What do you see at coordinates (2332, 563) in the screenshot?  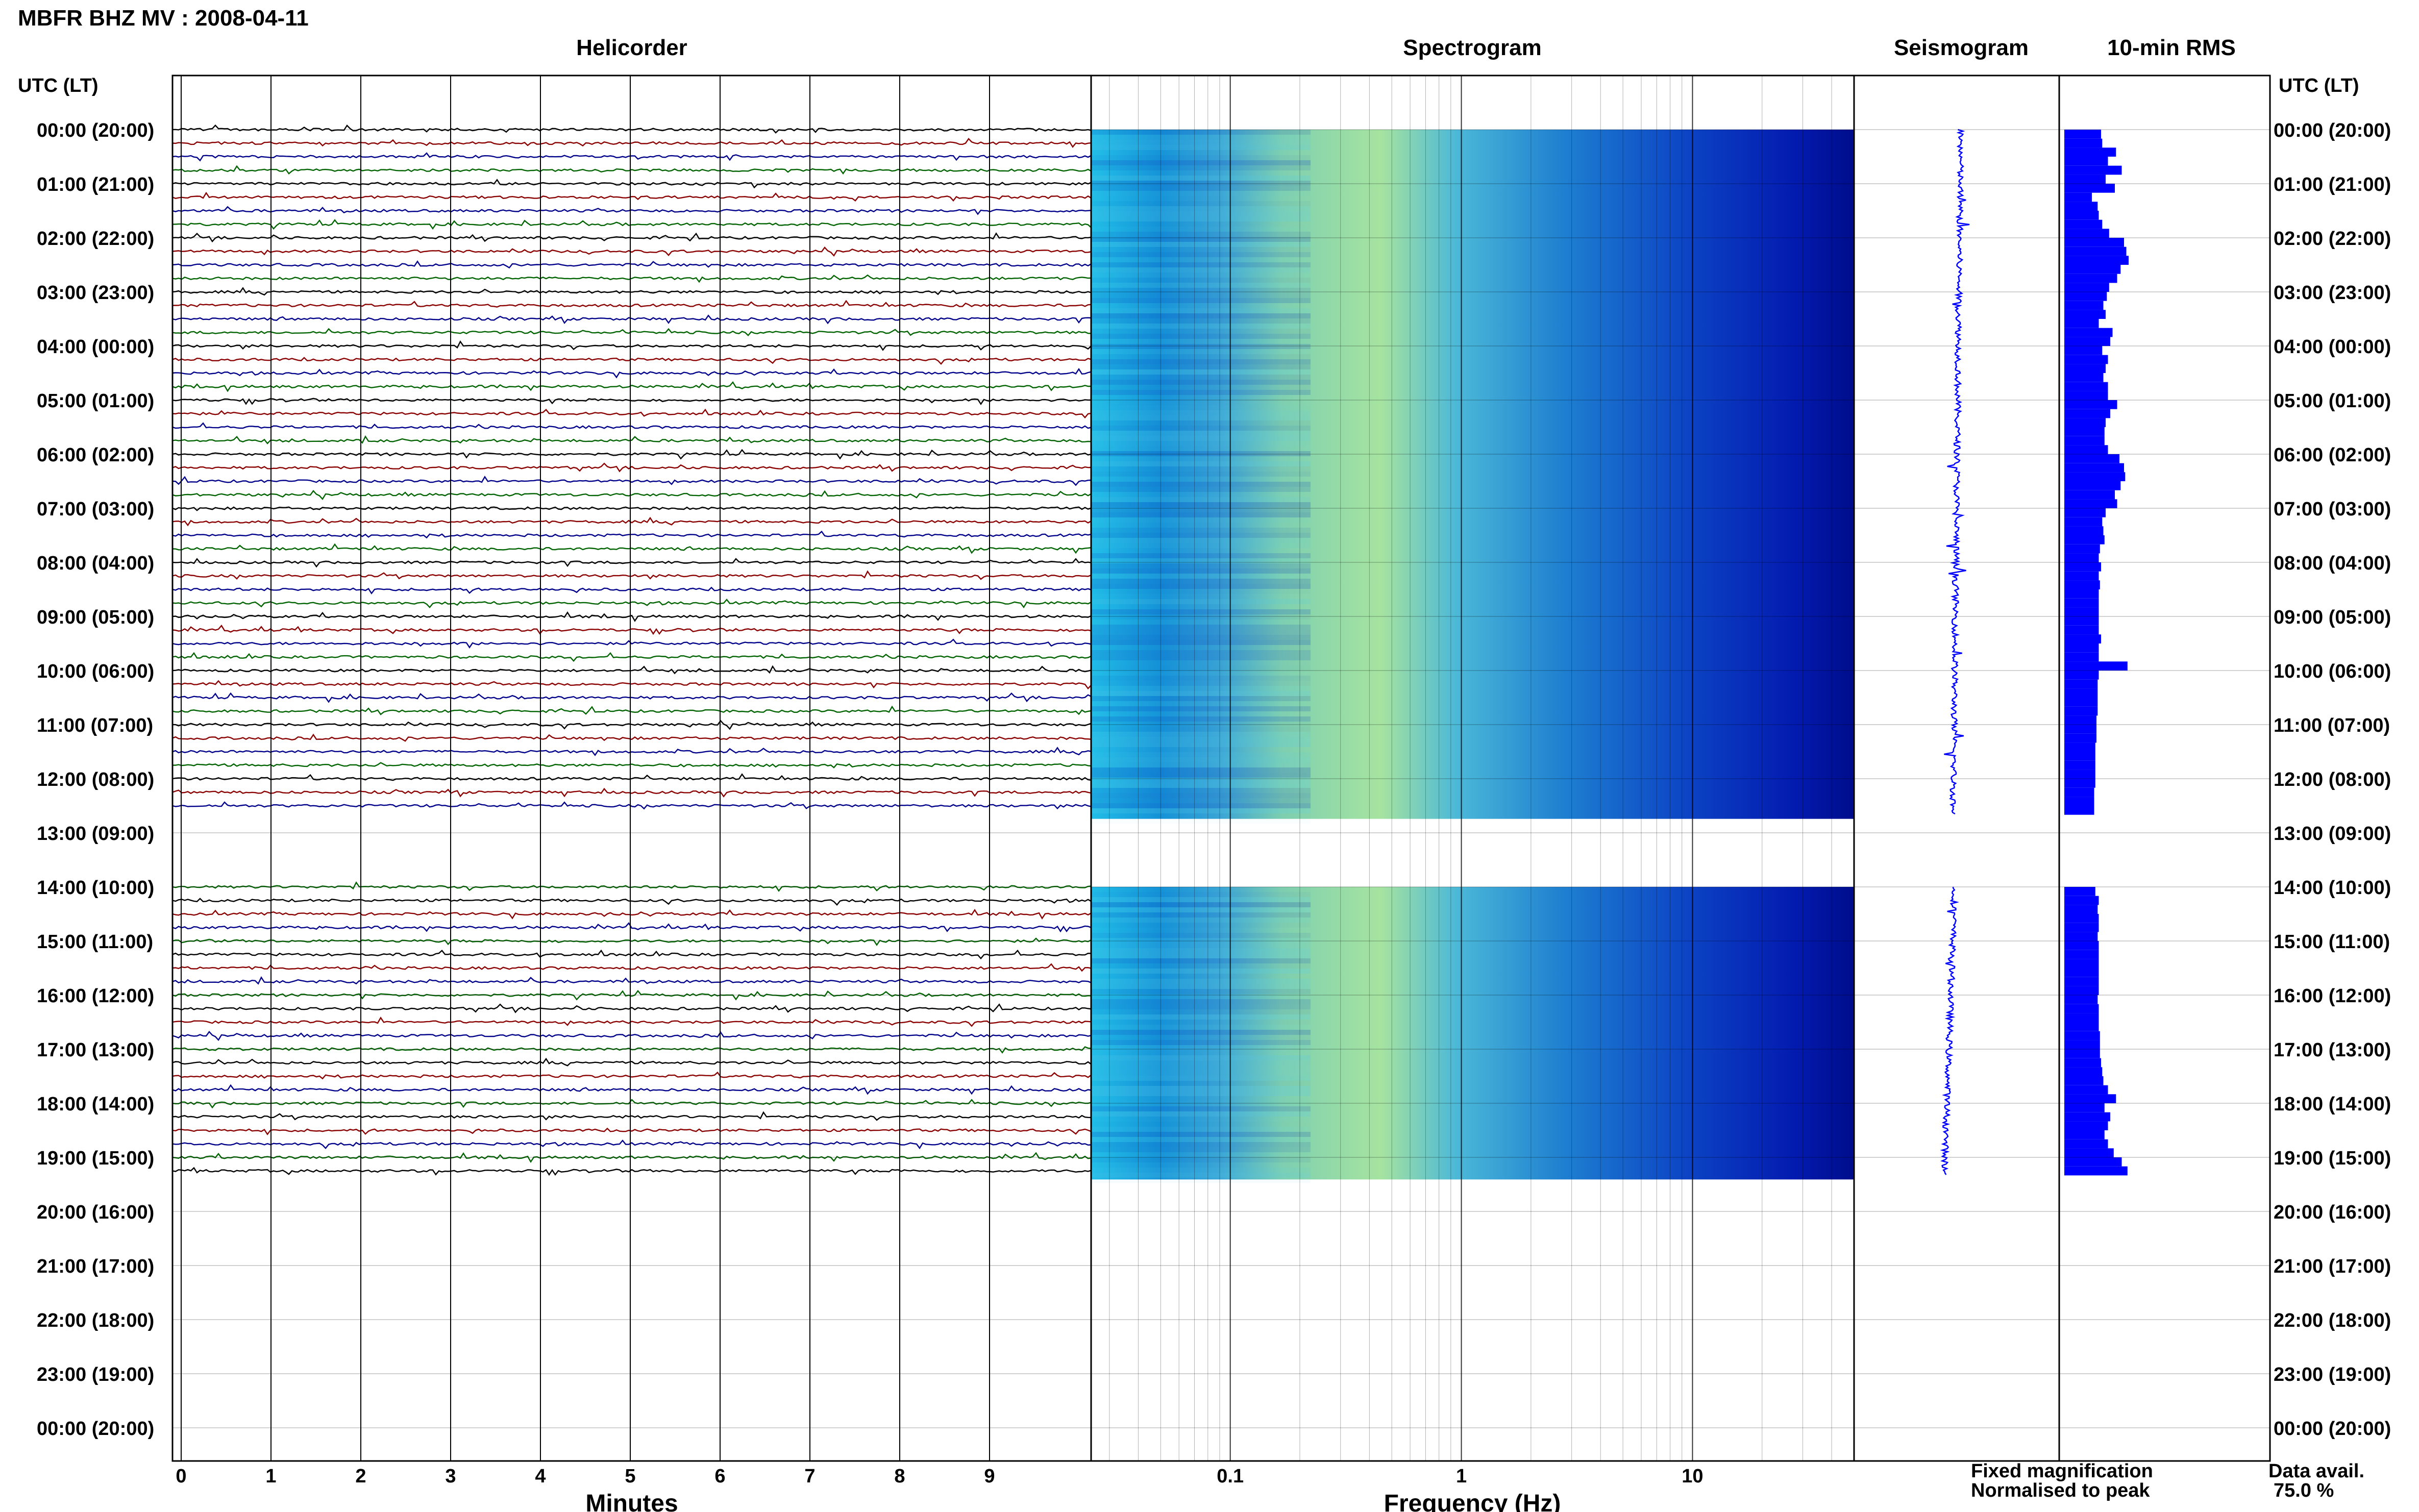 I see `time-tick-label-right: 08:00 (04:00)` at bounding box center [2332, 563].